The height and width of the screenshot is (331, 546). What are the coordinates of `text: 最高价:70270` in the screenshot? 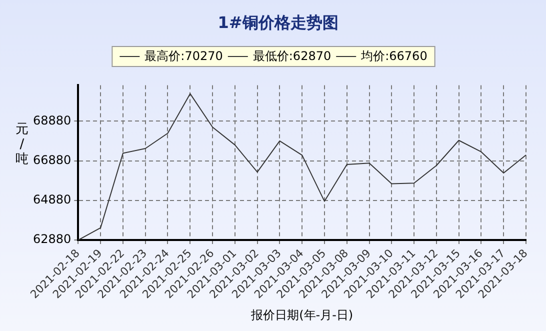 It's located at (183, 56).